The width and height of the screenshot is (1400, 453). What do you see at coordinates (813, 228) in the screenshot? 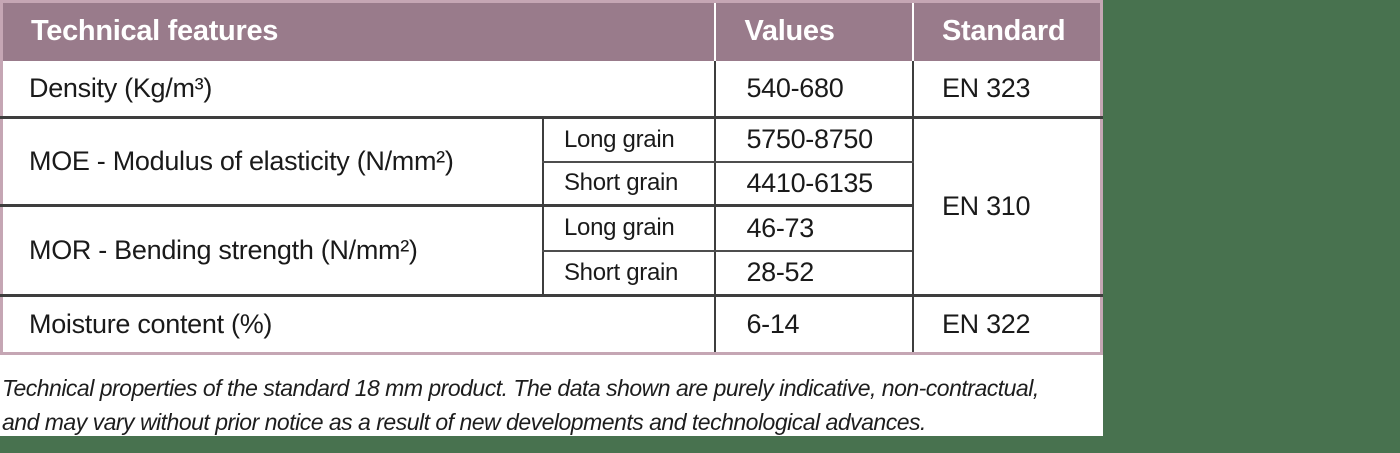
I see `cell-mor-long-grain-value: 46-73` at bounding box center [813, 228].